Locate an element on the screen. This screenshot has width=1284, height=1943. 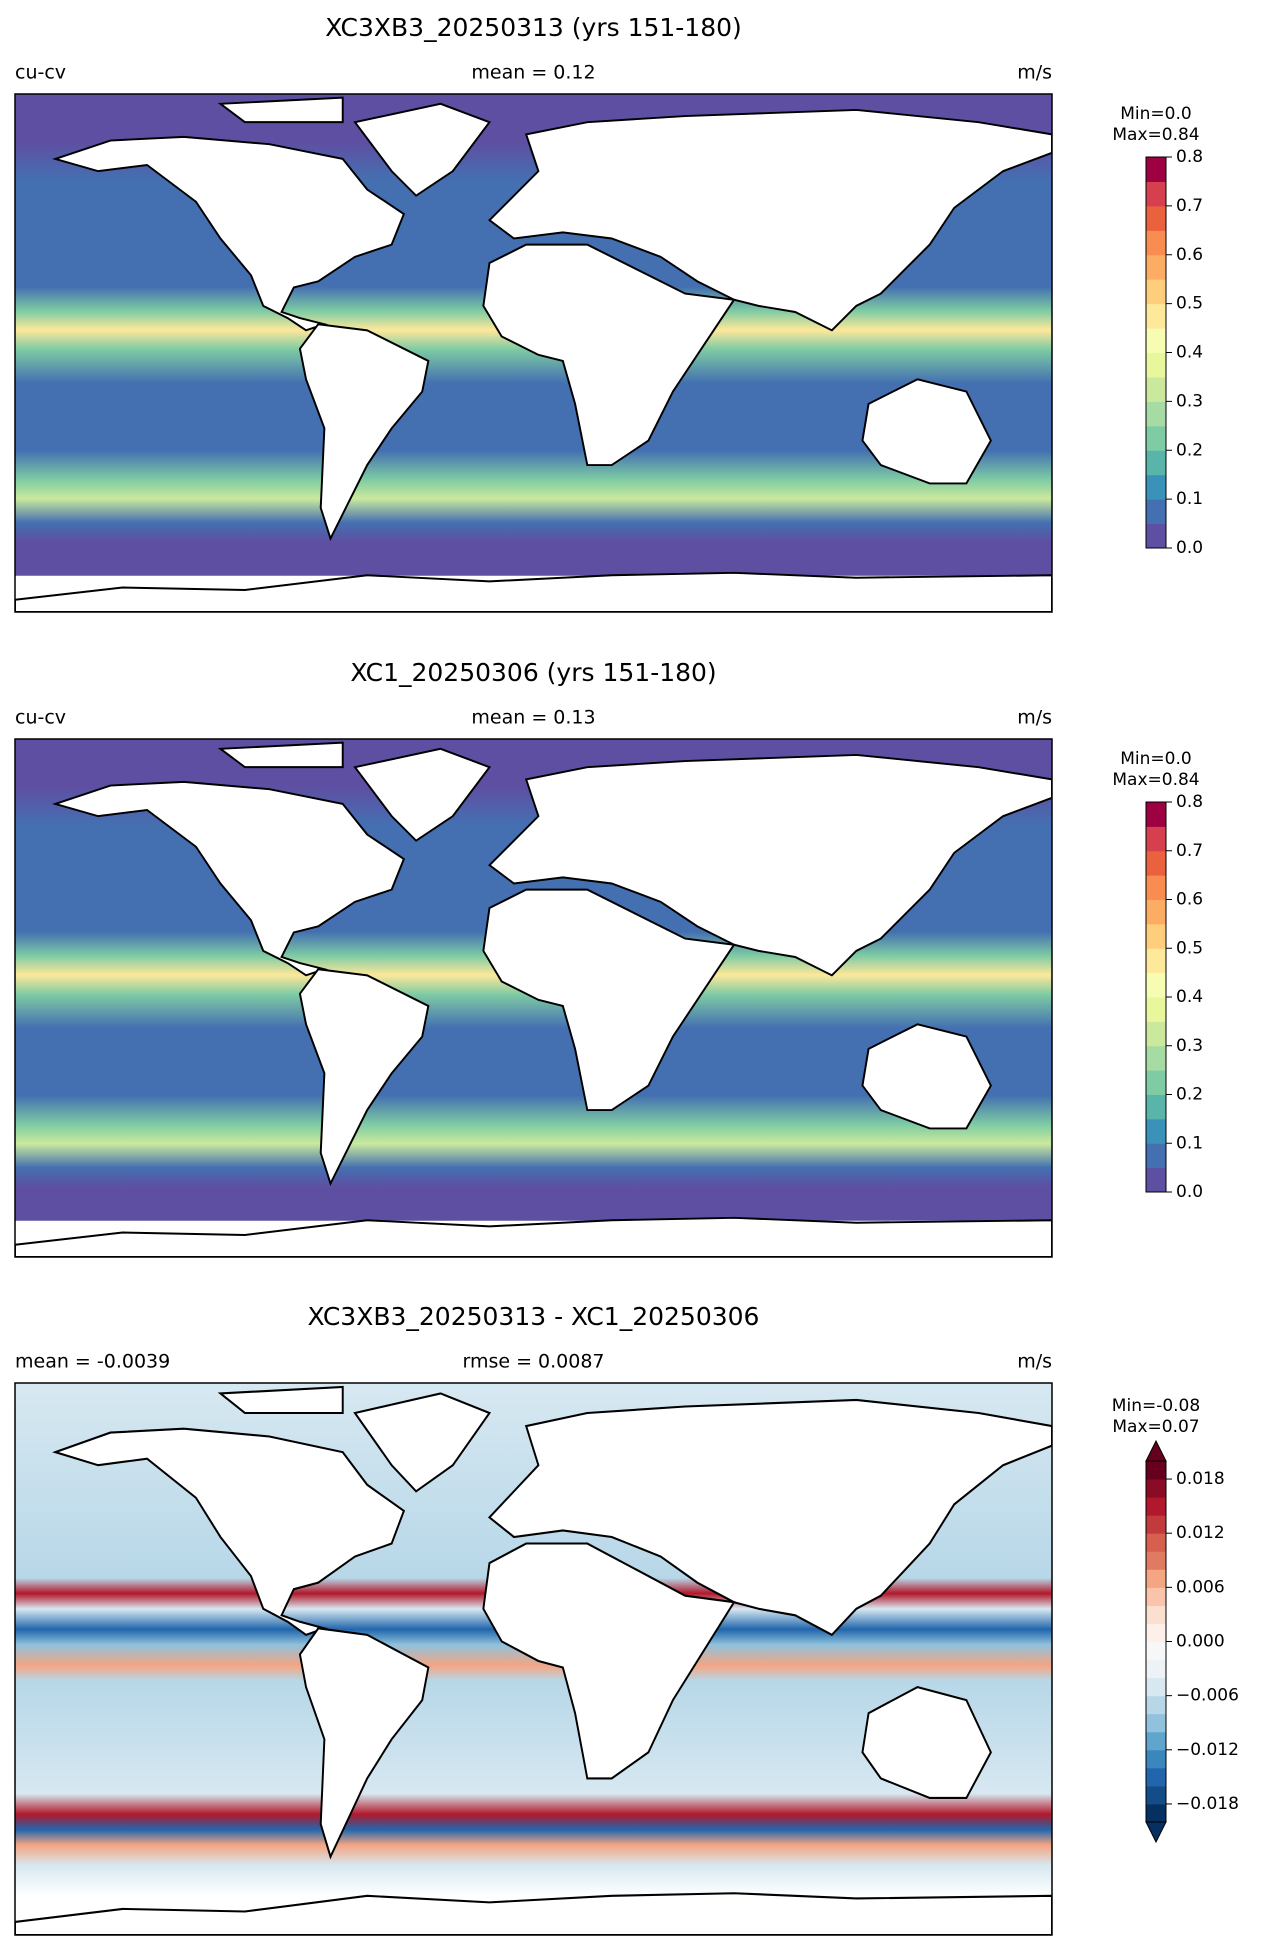
colorbar-tick-label: 0.018 is located at coordinates (1200, 1479).